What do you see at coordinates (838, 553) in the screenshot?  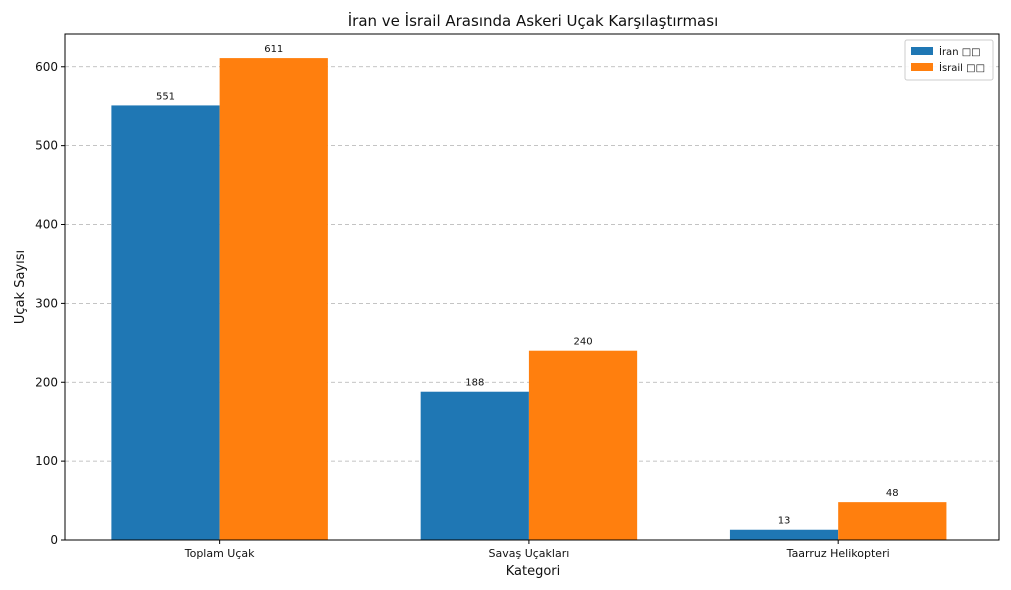 I see `x-tick-label: Taarruz Helikopteri` at bounding box center [838, 553].